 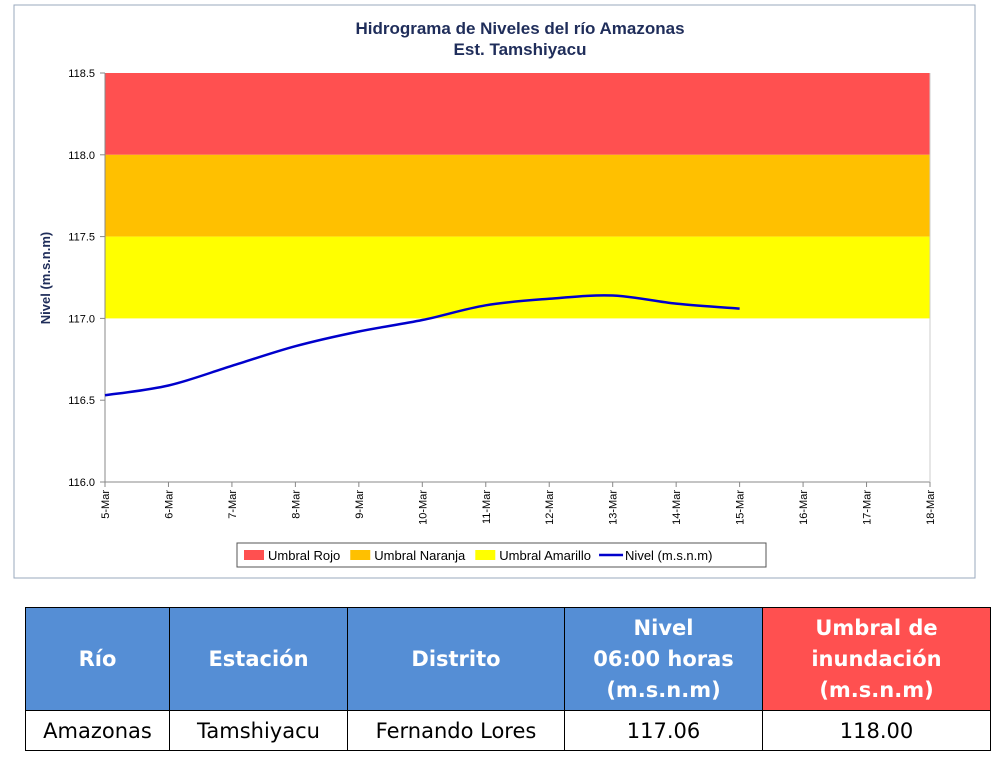 I want to click on header-cell: Estación, so click(x=258, y=659).